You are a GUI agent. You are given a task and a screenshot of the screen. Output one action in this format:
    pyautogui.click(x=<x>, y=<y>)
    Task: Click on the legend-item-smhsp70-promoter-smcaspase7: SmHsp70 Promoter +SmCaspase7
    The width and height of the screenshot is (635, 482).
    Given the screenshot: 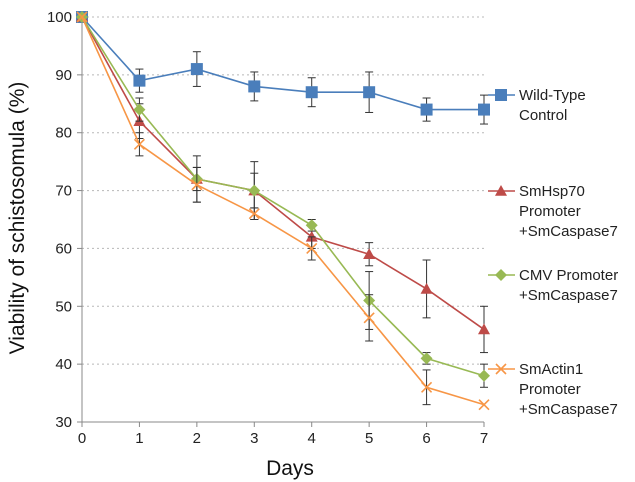 What is the action you would take?
    pyautogui.click(x=553, y=211)
    